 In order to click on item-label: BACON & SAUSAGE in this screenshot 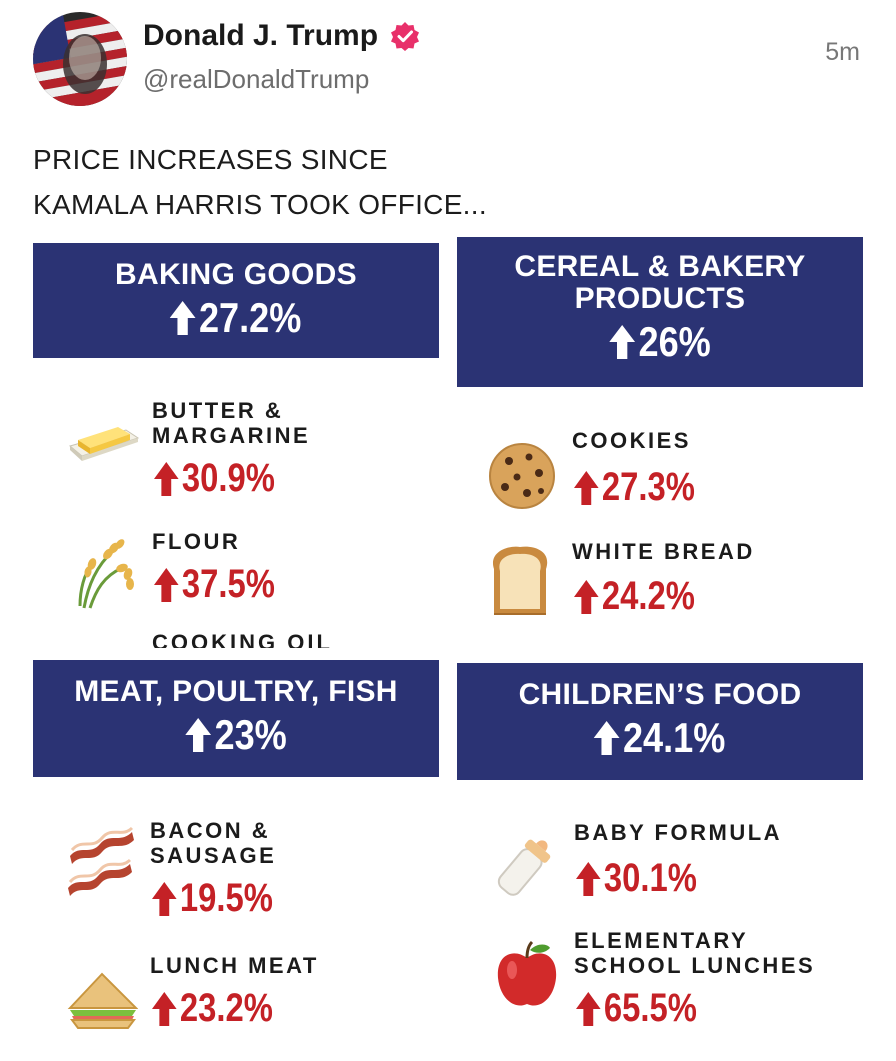, I will do `click(213, 843)`.